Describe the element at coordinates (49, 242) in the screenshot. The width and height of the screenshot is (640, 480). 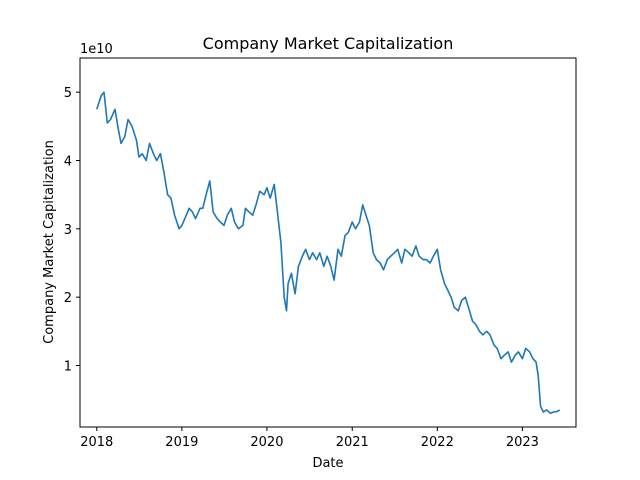
I see `y-axis-label: Company Market Capitalization` at that location.